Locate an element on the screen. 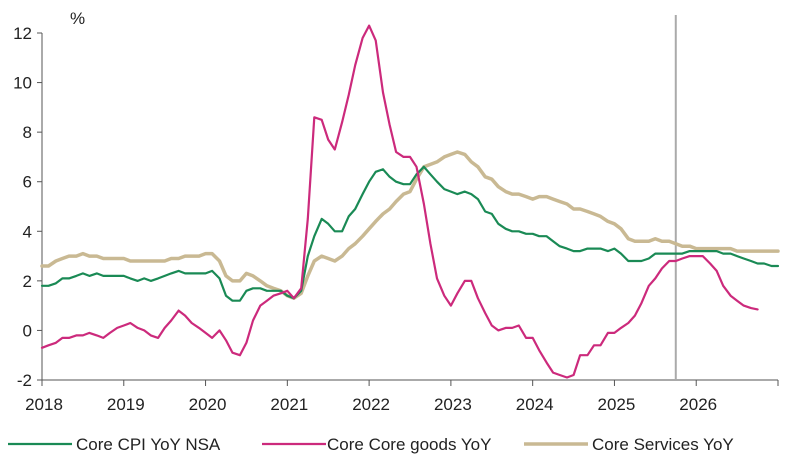  x-tick-label: 2018 is located at coordinates (44, 404).